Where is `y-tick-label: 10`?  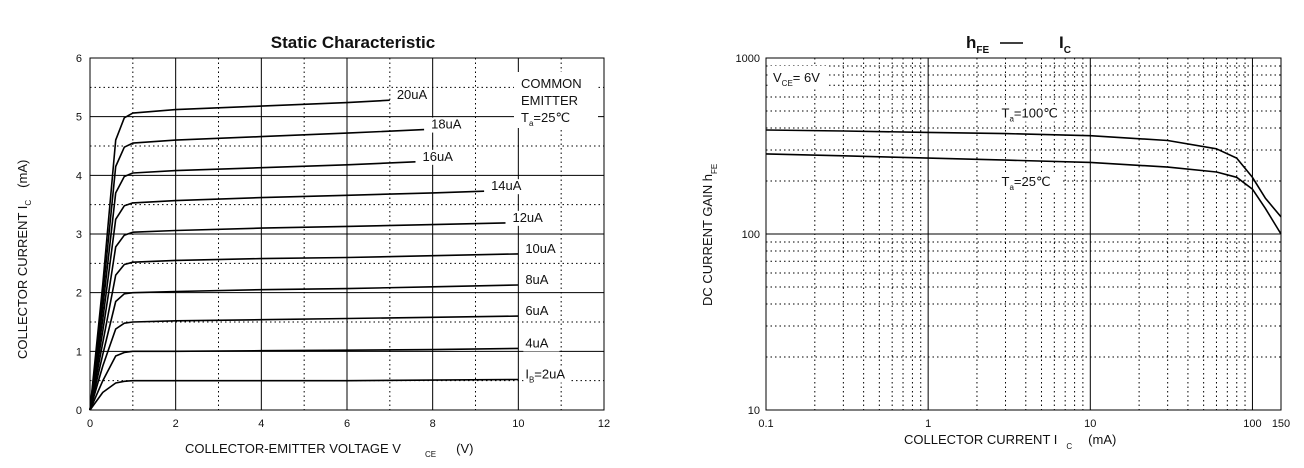 y-tick-label: 10 is located at coordinates (754, 411).